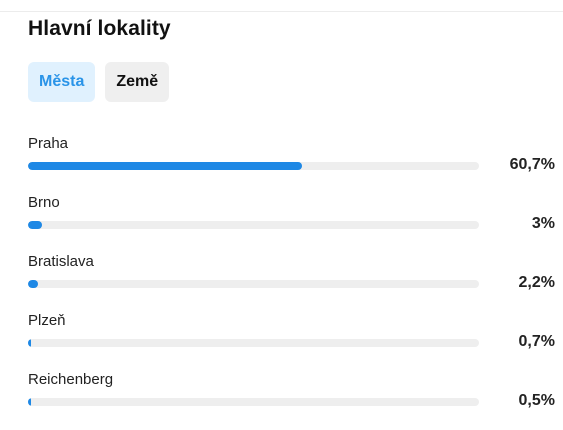 The height and width of the screenshot is (430, 563). What do you see at coordinates (44, 202) in the screenshot?
I see `location-name: Brno` at bounding box center [44, 202].